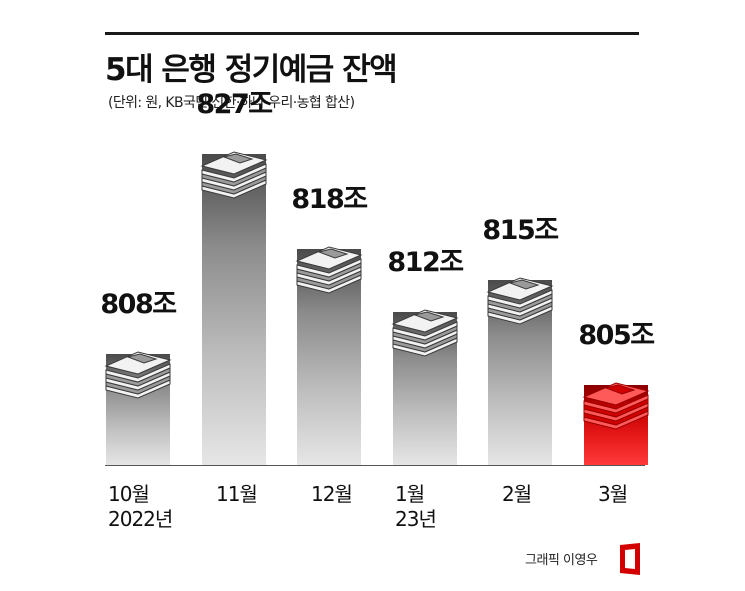 The width and height of the screenshot is (745, 591). Describe the element at coordinates (329, 199) in the screenshot. I see `value-label-3: 818조` at that location.